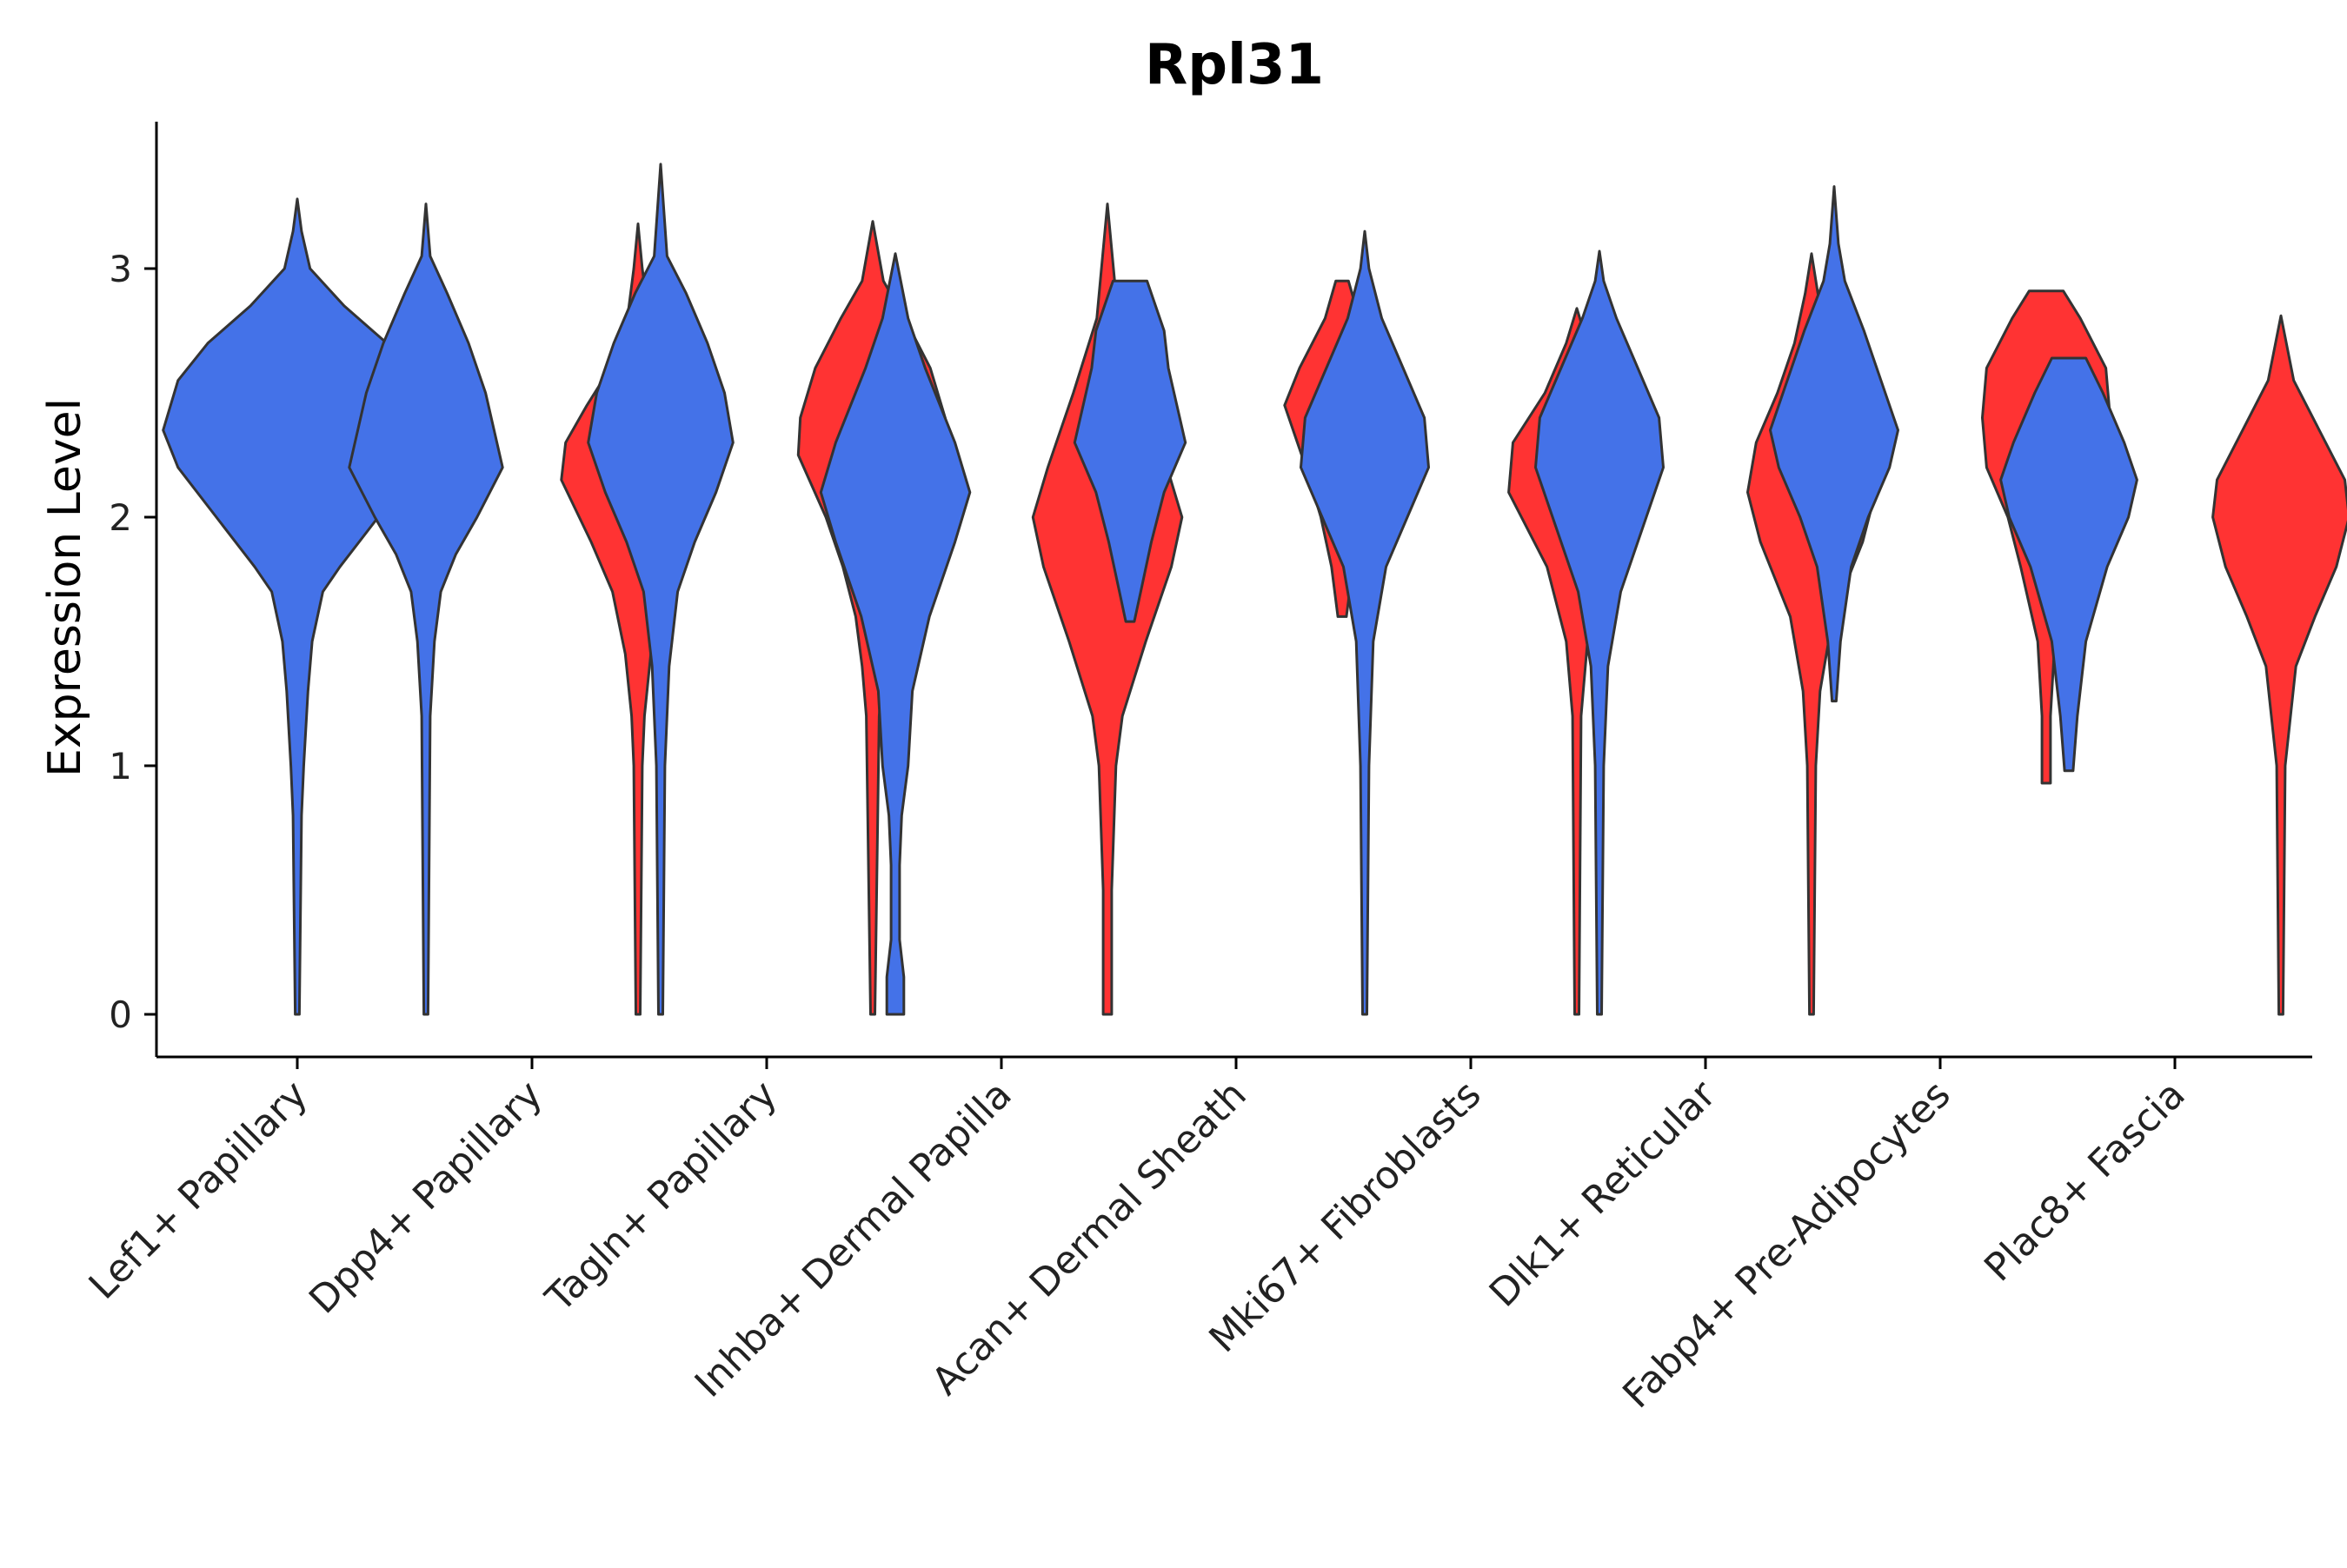  What do you see at coordinates (896, 634) in the screenshot?
I see `violin-inhba-dermal-papilla-a` at bounding box center [896, 634].